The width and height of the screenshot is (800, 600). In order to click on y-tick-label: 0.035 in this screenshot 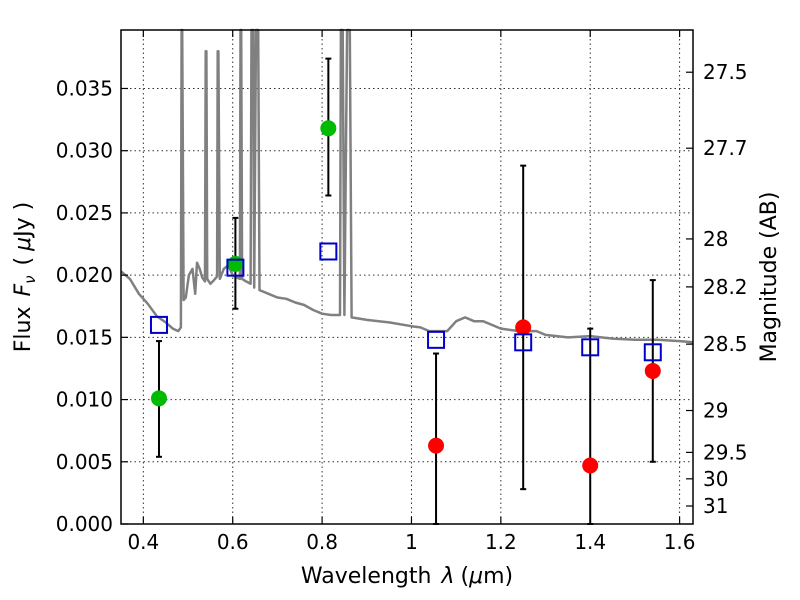, I will do `click(84, 88)`.